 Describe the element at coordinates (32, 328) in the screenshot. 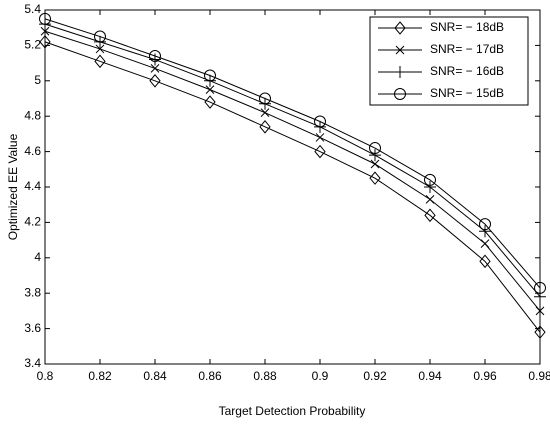

I see `y-tick-label: 3.6` at that location.